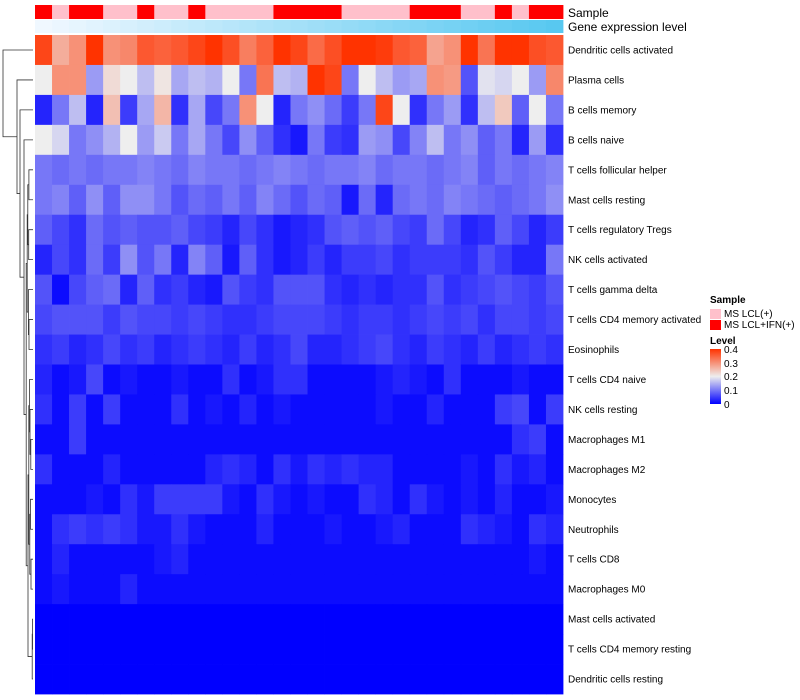 The height and width of the screenshot is (700, 800). Describe the element at coordinates (615, 680) in the screenshot. I see `row-label: Dendritic cells resting` at that location.